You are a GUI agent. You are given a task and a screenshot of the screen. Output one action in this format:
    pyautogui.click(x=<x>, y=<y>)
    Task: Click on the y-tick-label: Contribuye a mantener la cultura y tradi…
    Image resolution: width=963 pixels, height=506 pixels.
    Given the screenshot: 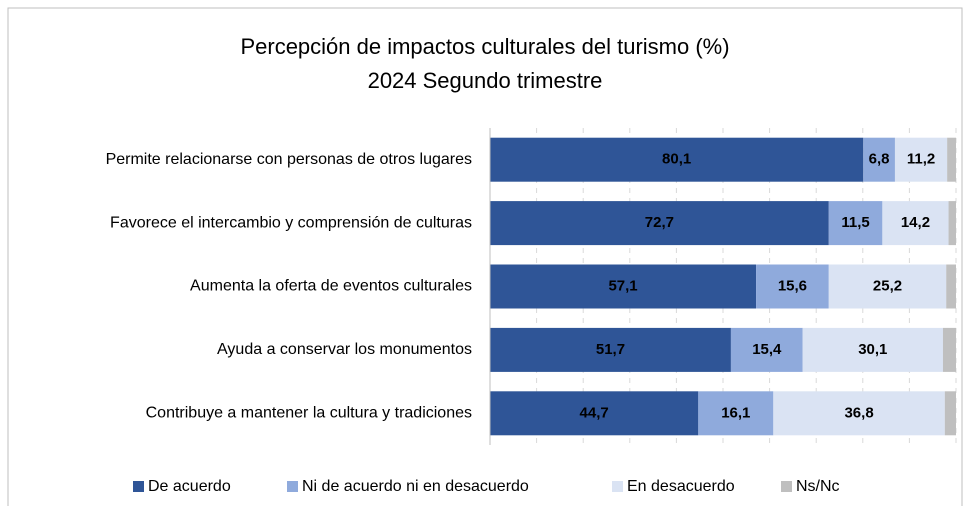 What is the action you would take?
    pyautogui.click(x=309, y=413)
    